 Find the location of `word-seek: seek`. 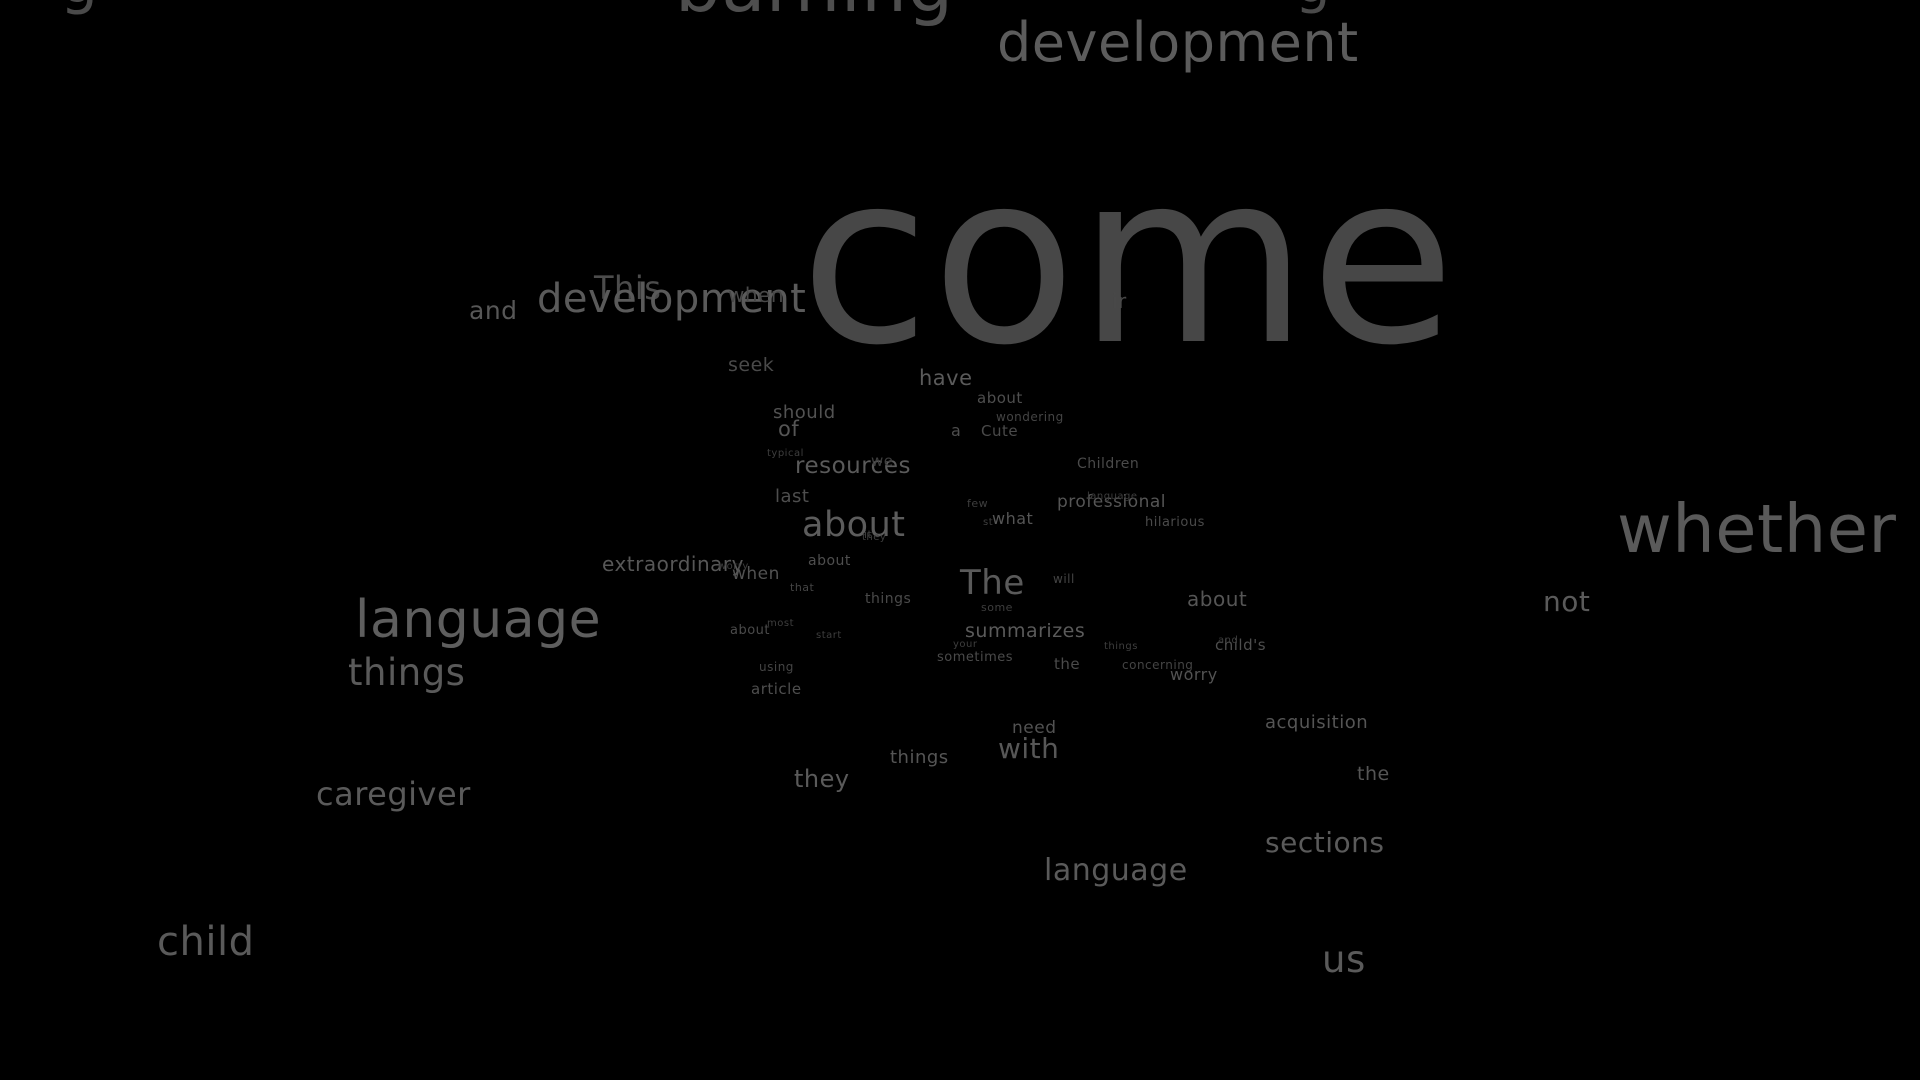

word-seek: seek is located at coordinates (751, 365).